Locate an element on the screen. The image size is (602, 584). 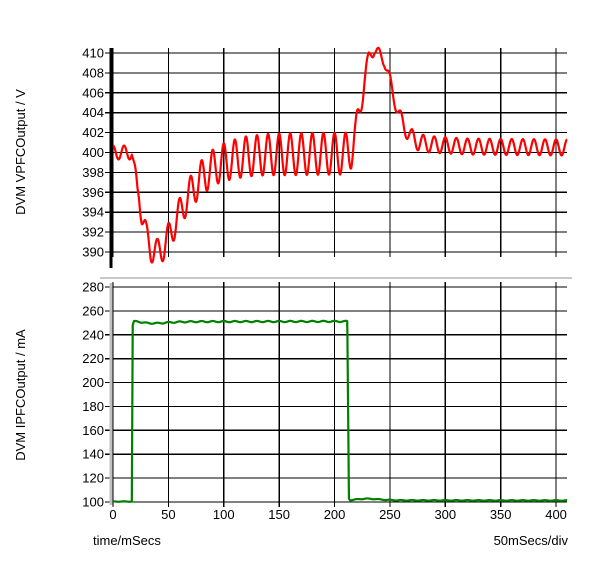
ipfc-y-tick-label: 240 is located at coordinates (93, 334).